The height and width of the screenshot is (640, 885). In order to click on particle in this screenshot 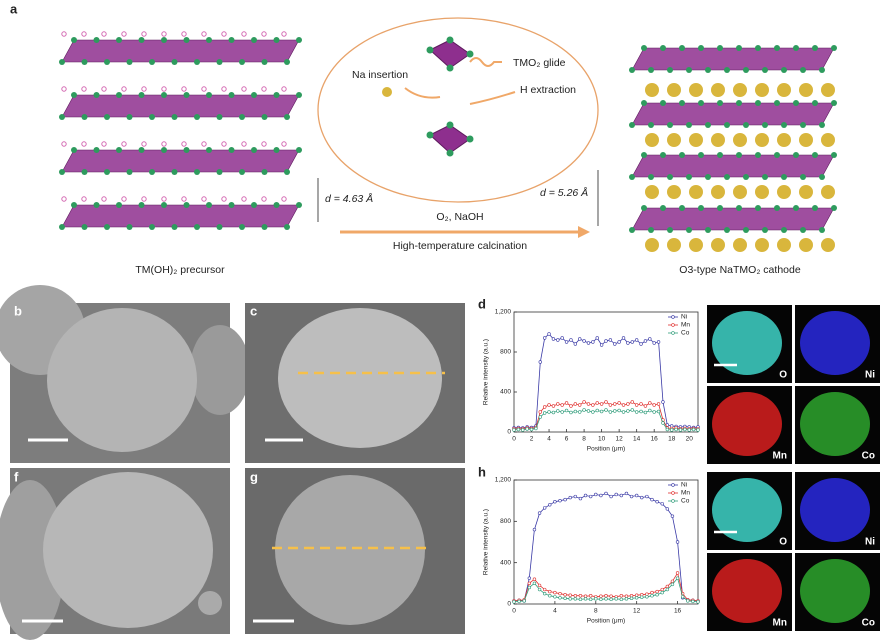, I will do `click(220, 370)`.